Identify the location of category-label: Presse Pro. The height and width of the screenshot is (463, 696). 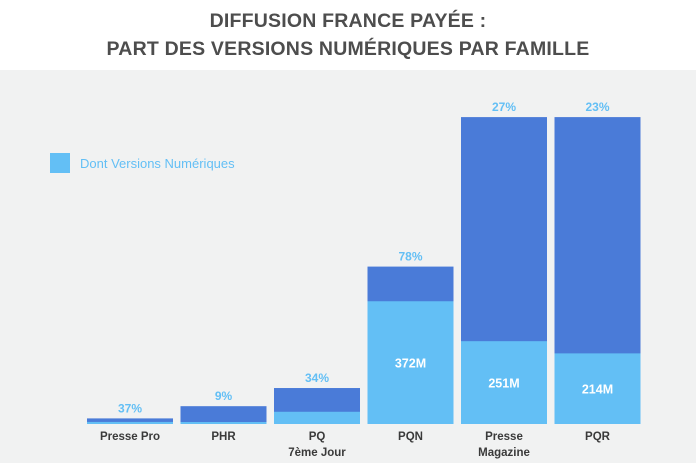
(130, 437).